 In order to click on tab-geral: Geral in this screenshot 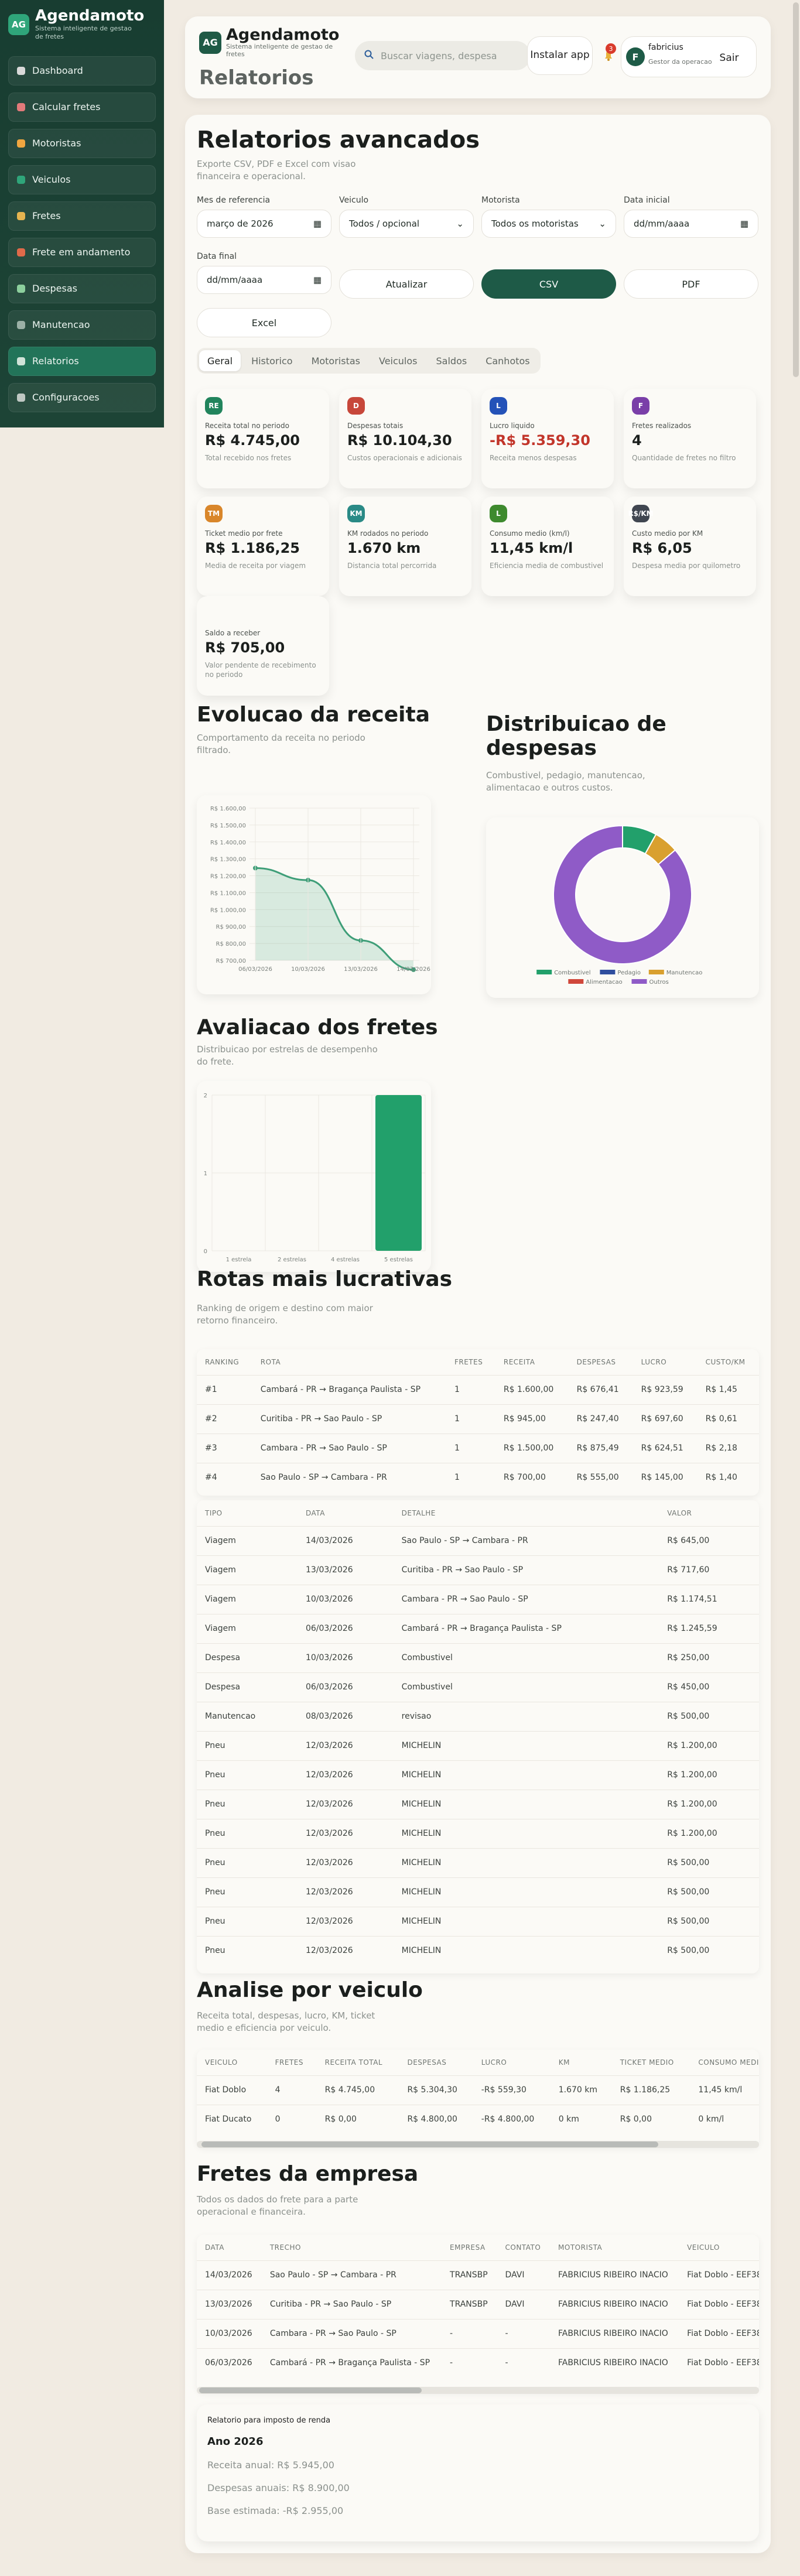, I will do `click(220, 361)`.